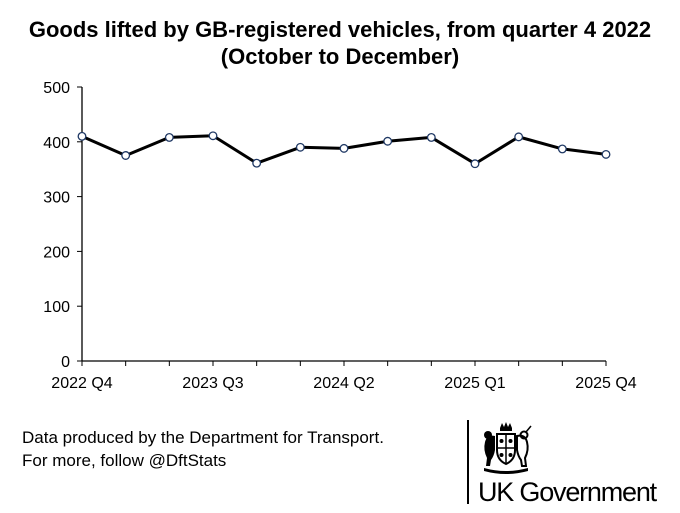 The height and width of the screenshot is (513, 680). I want to click on x-tick-label: 2023 Q3, so click(212, 383).